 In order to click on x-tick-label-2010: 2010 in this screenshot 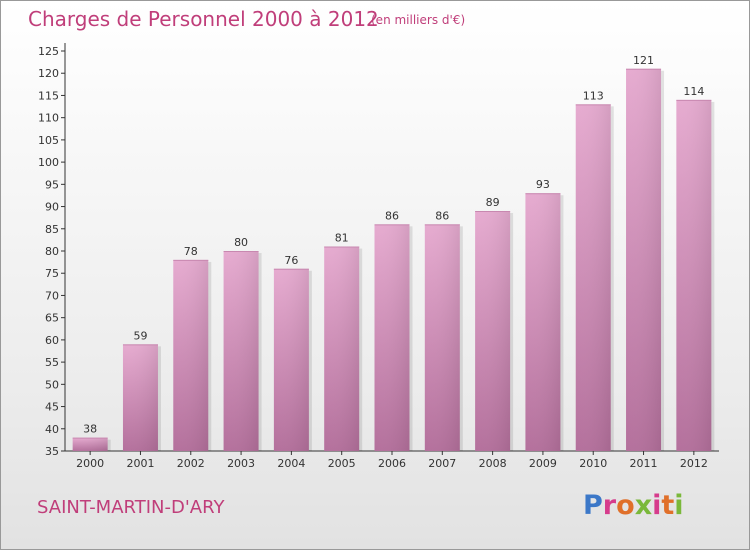, I will do `click(593, 463)`.